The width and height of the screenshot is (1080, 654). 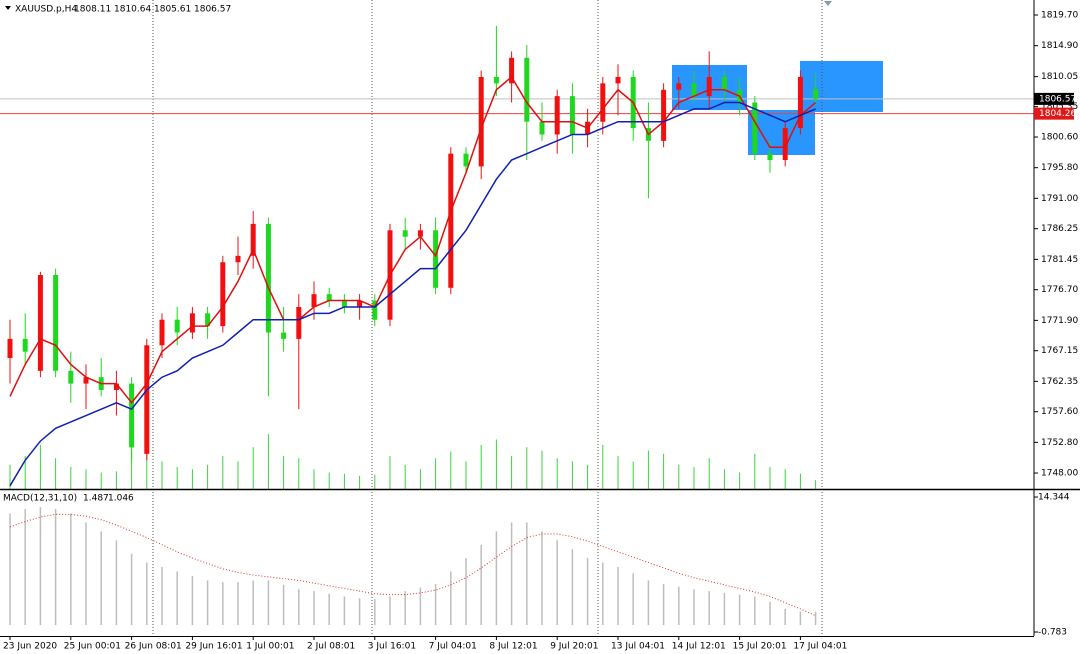 I want to click on y-tick-label: 1795.80, so click(x=1059, y=168).